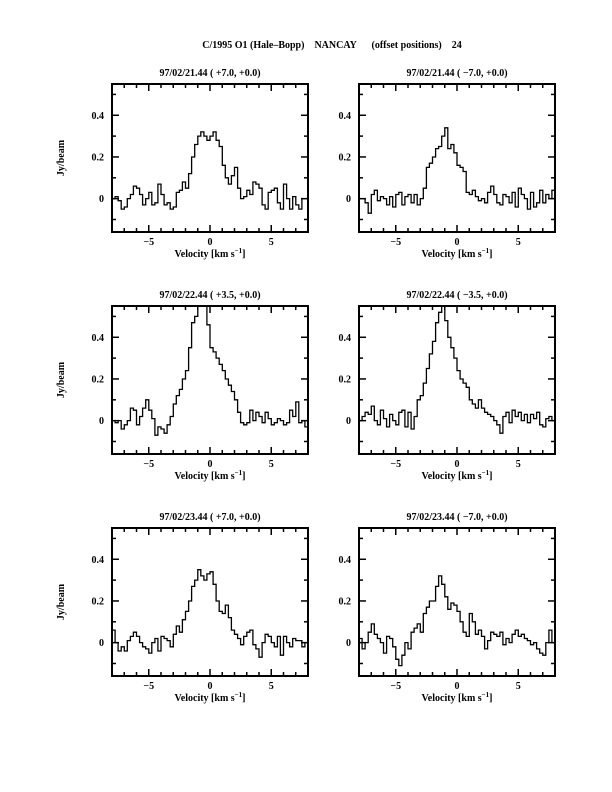 The image size is (612, 792). Describe the element at coordinates (209, 73) in the screenshot. I see `panel-title: 97/02/21.44 ( +7.0, +0.0)` at that location.